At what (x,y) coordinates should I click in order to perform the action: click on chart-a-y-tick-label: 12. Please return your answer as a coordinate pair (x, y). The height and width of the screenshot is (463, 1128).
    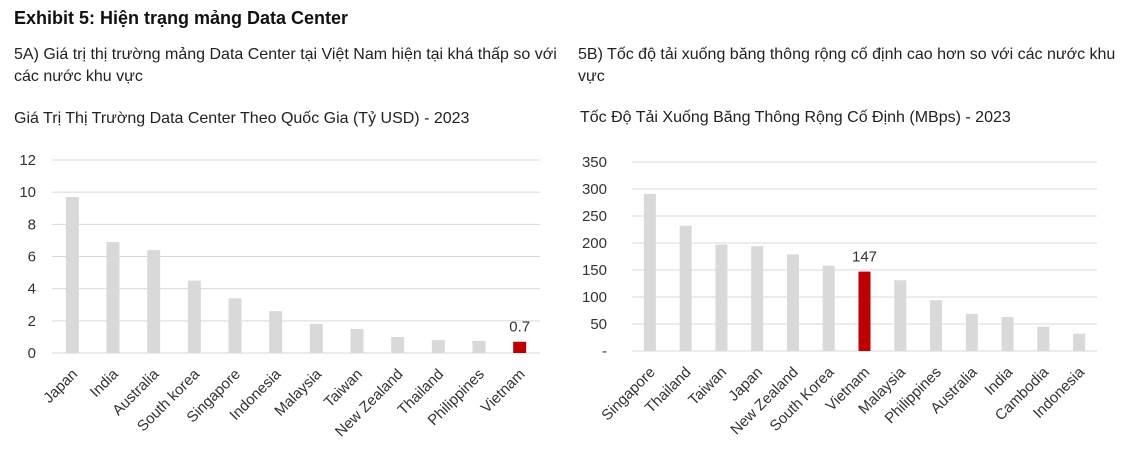
    Looking at the image, I should click on (27, 160).